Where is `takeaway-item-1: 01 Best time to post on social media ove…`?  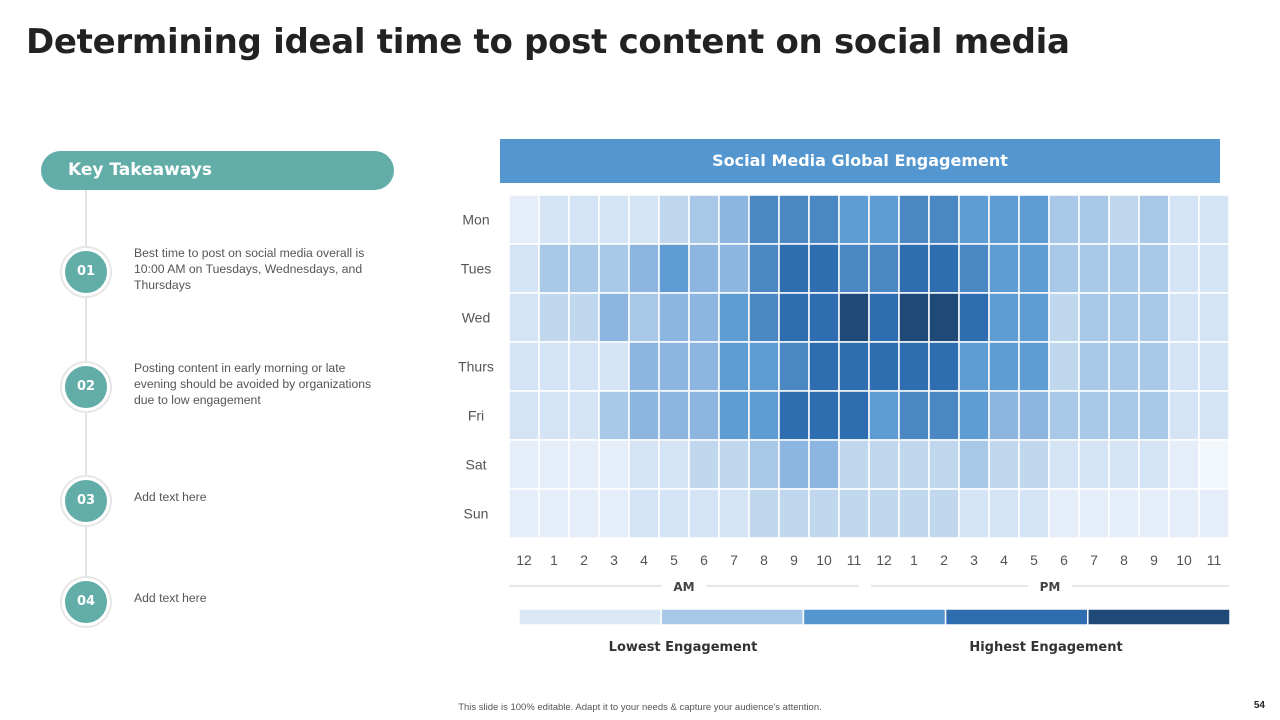 takeaway-item-1: 01 Best time to post on social media ove… is located at coordinates (210, 277).